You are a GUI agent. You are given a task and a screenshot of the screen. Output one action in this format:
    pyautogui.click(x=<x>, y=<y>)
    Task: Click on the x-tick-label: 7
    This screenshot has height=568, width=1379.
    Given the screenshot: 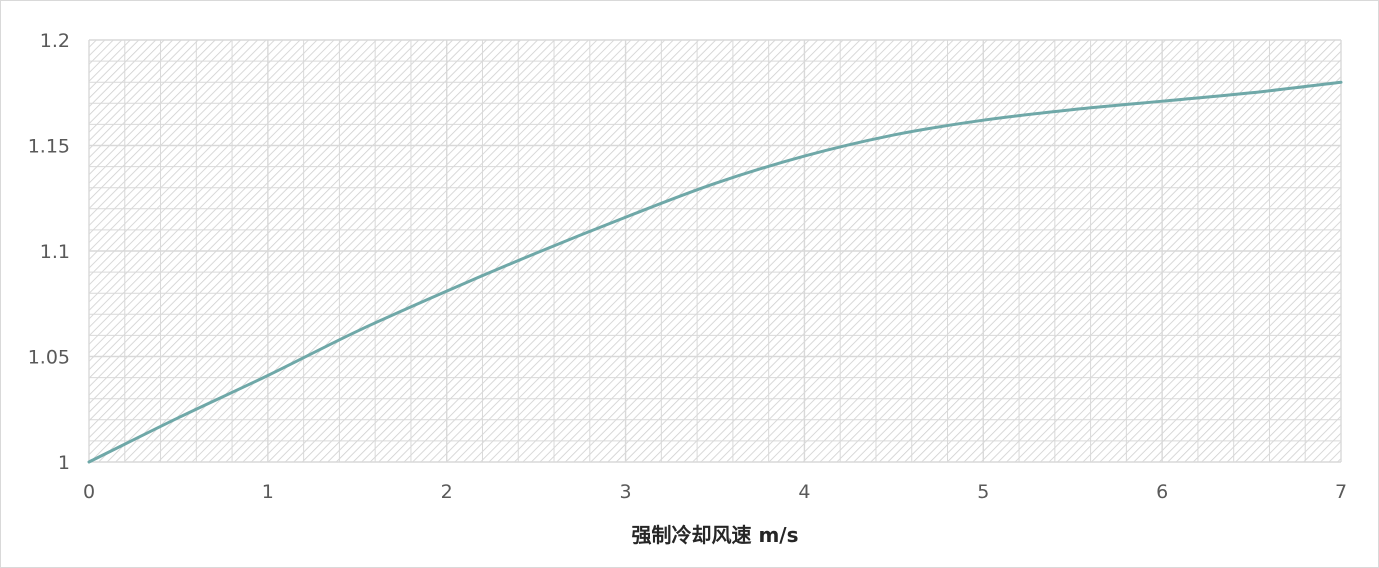 What is the action you would take?
    pyautogui.click(x=1341, y=492)
    